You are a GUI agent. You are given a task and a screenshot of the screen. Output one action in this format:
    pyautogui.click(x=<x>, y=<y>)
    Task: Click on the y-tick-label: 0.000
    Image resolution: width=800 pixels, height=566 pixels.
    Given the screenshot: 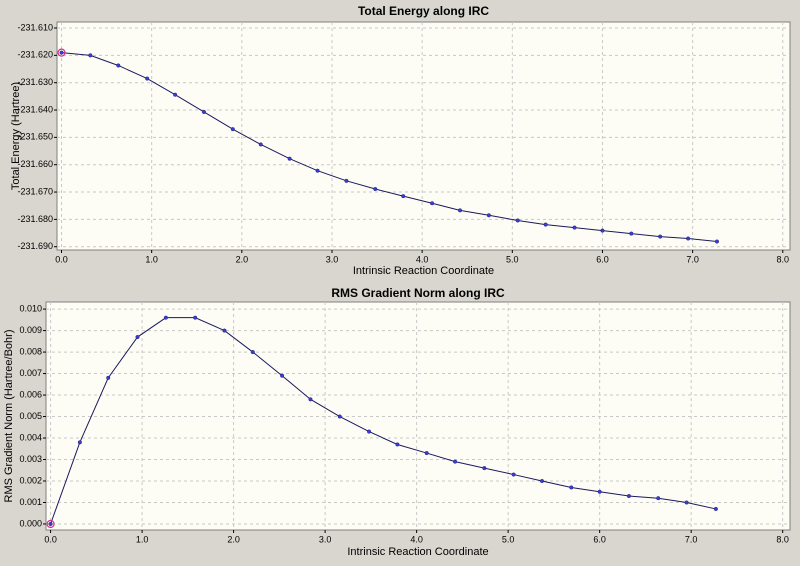 What is the action you would take?
    pyautogui.click(x=30, y=523)
    